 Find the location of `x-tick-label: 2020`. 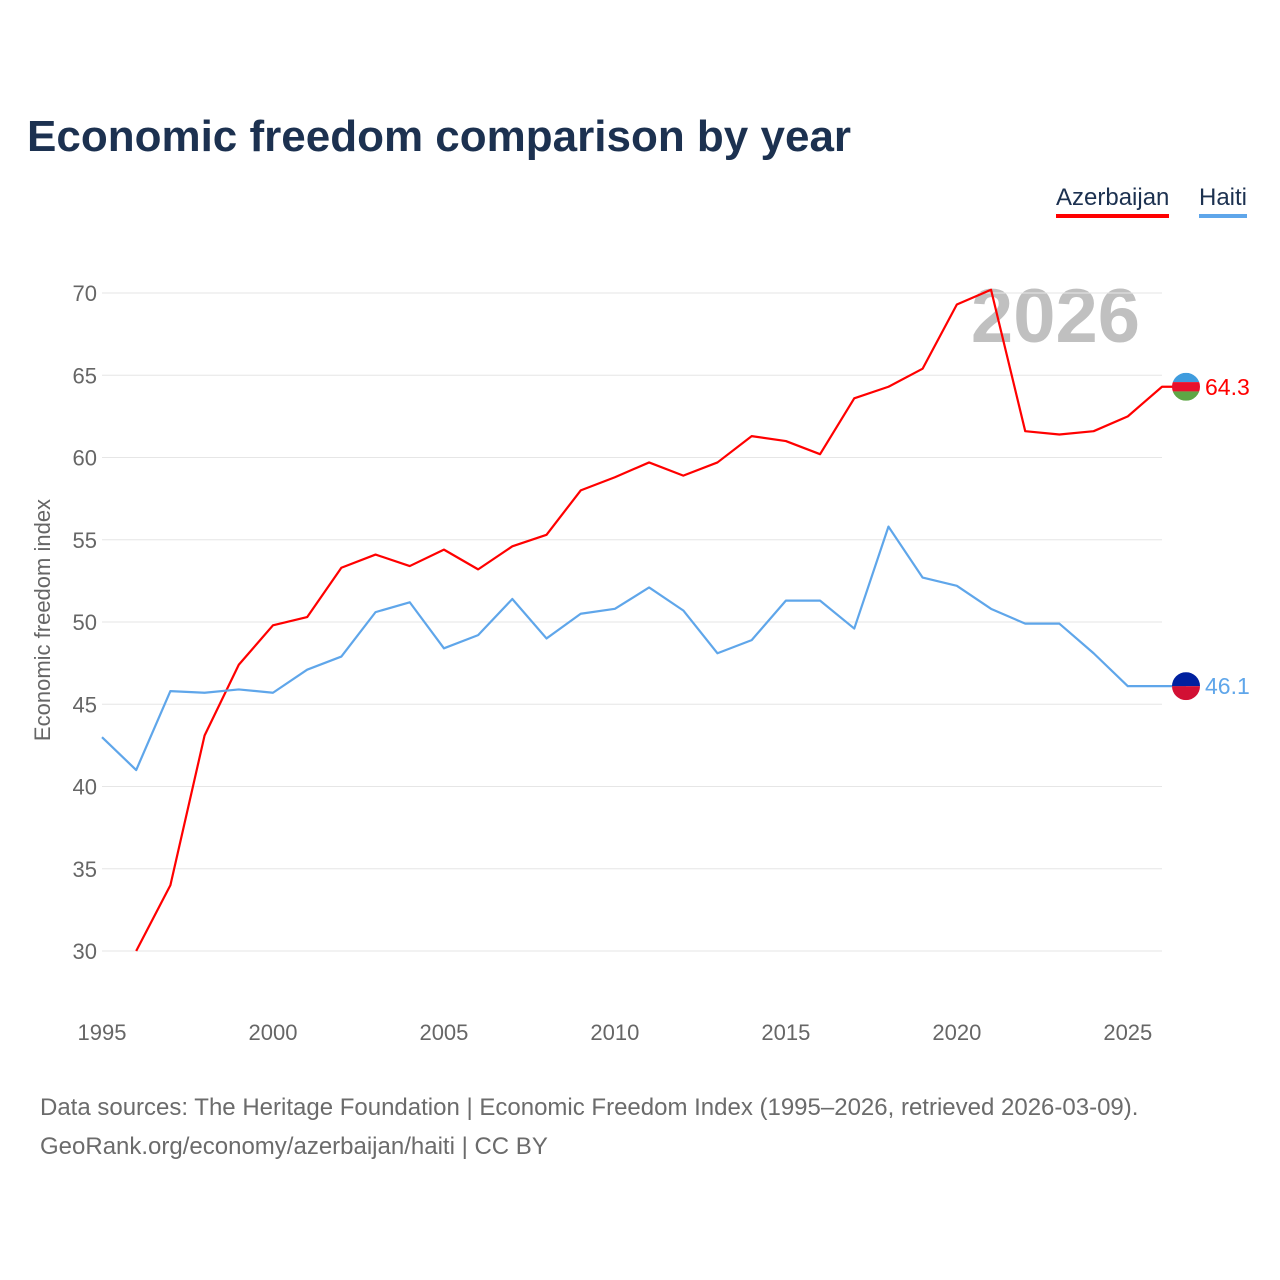

x-tick-label: 2020 is located at coordinates (956, 1032).